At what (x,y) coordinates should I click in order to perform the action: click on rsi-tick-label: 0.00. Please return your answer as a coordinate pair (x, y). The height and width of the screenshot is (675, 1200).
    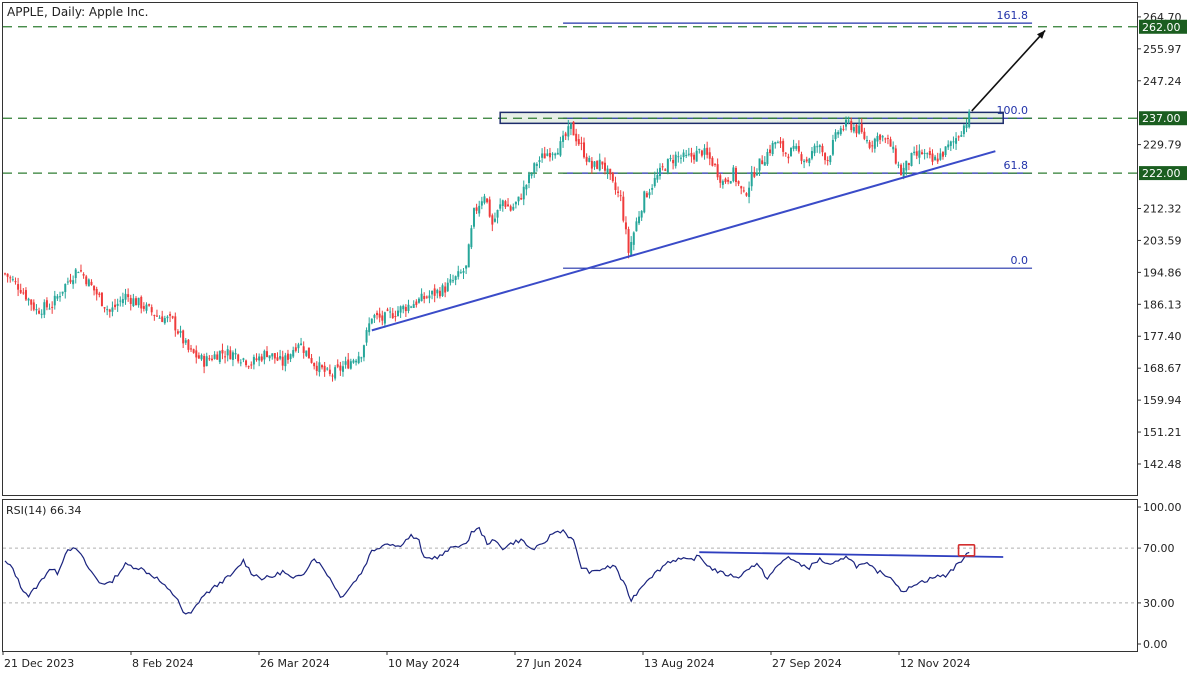
    Looking at the image, I should click on (1155, 644).